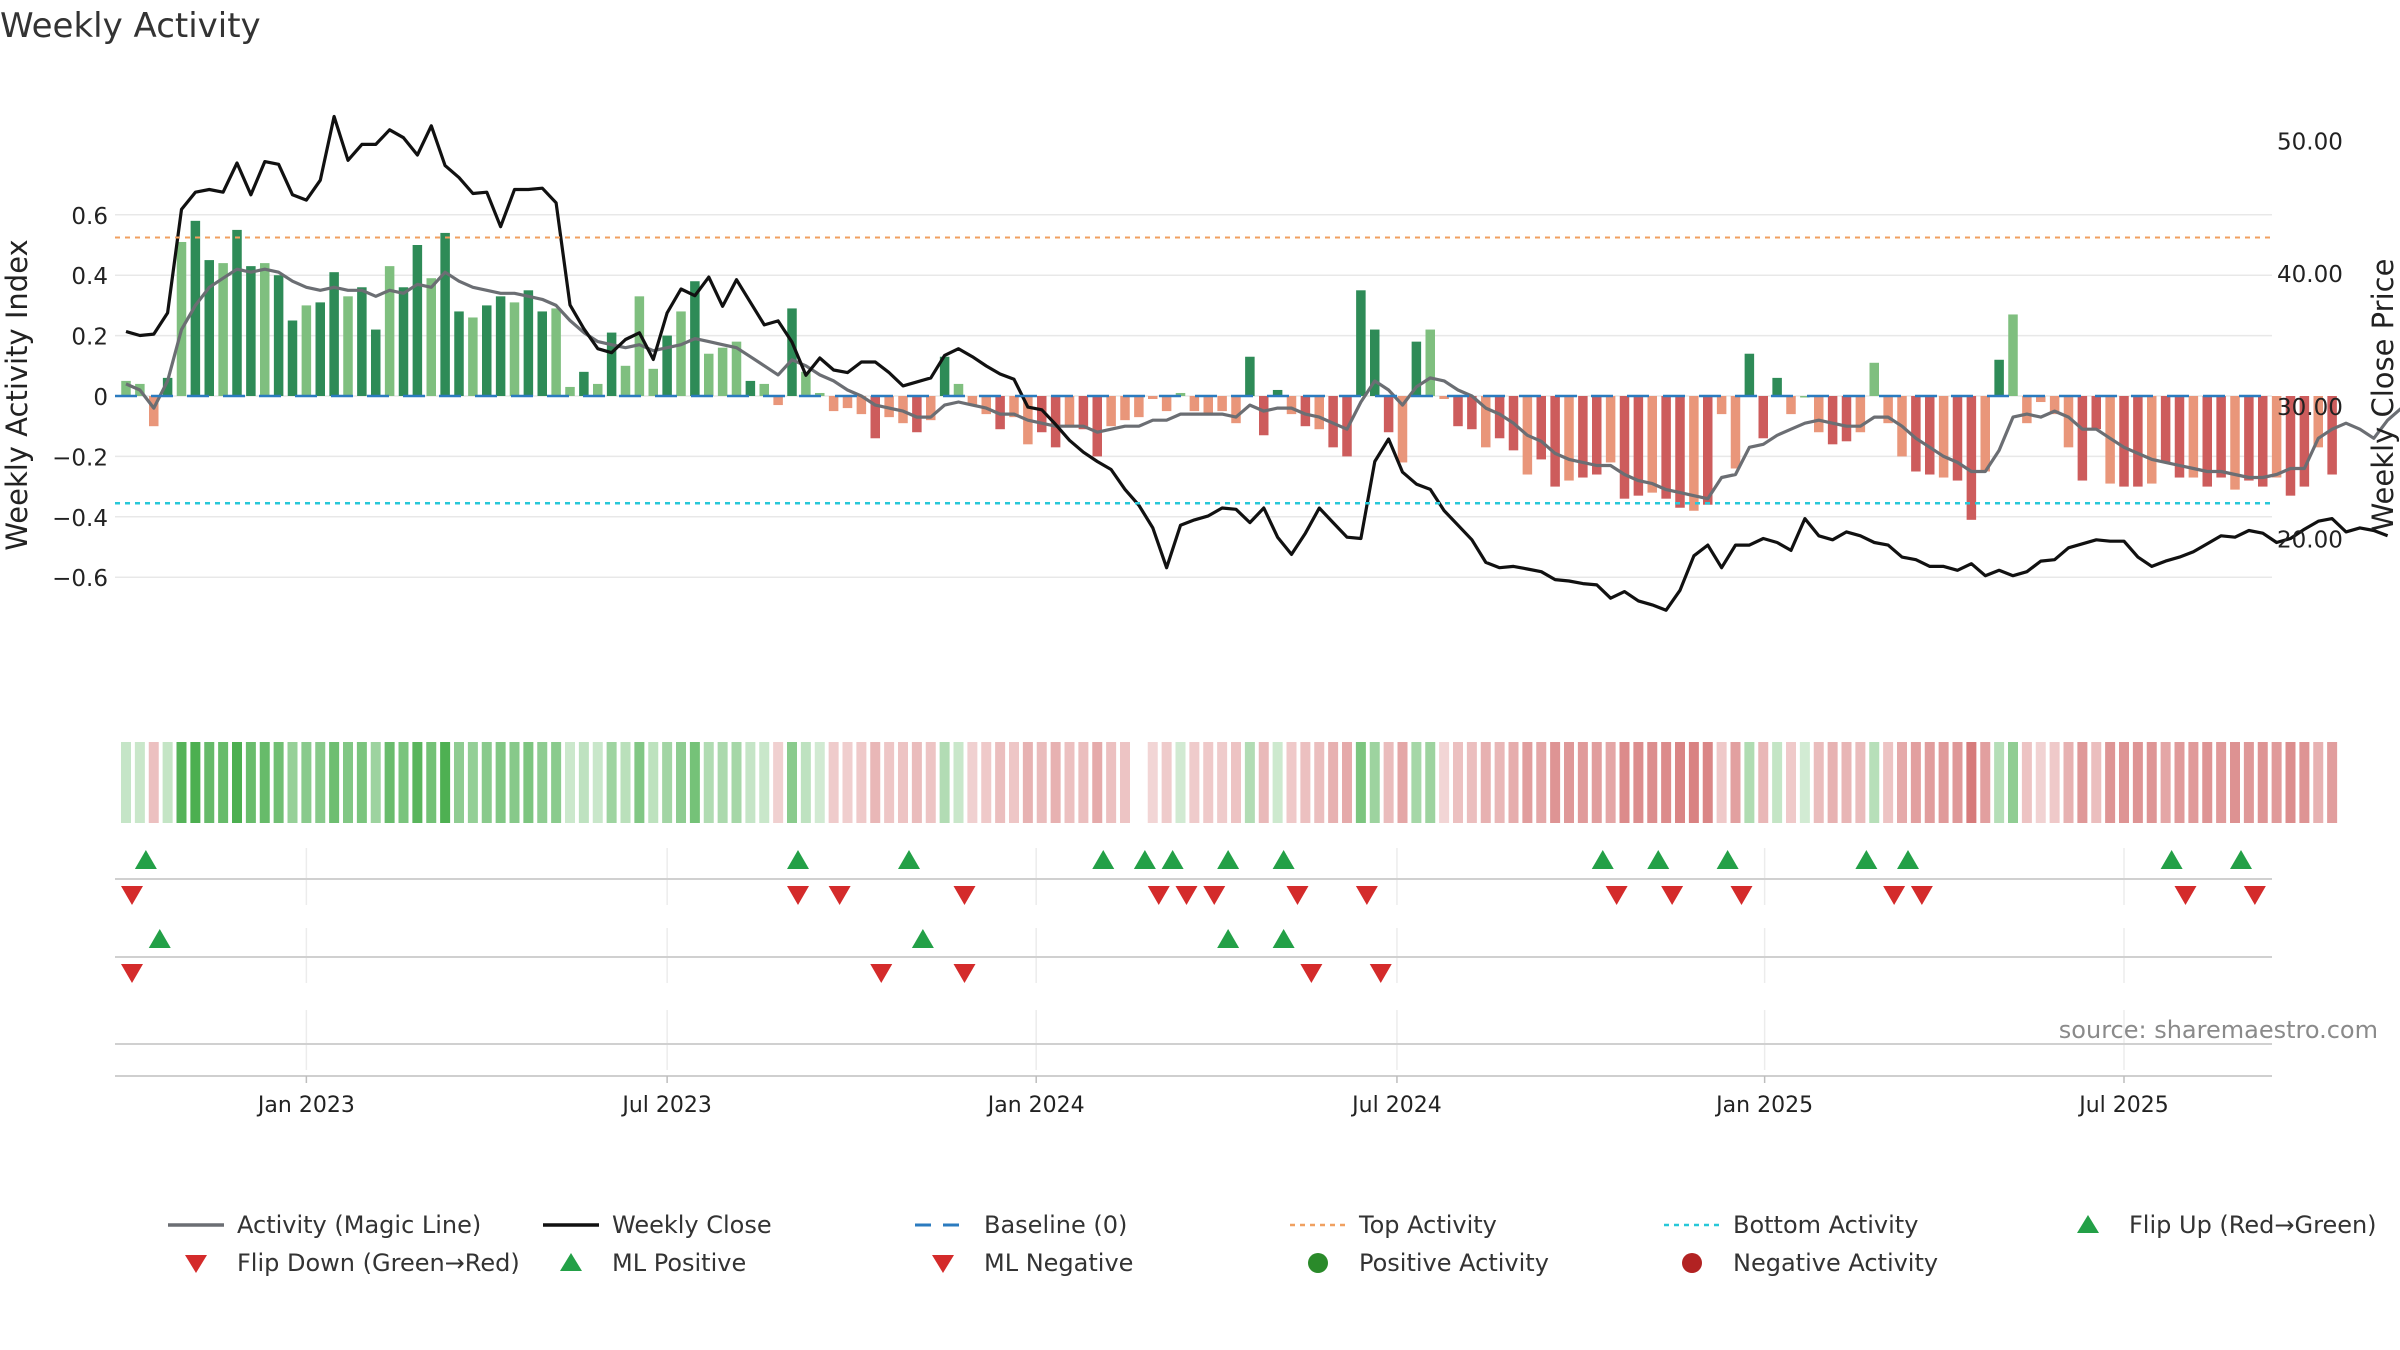 Image resolution: width=2400 pixels, height=1350 pixels. Describe the element at coordinates (2310, 275) in the screenshot. I see `y2-tick-label: 40.00` at that location.